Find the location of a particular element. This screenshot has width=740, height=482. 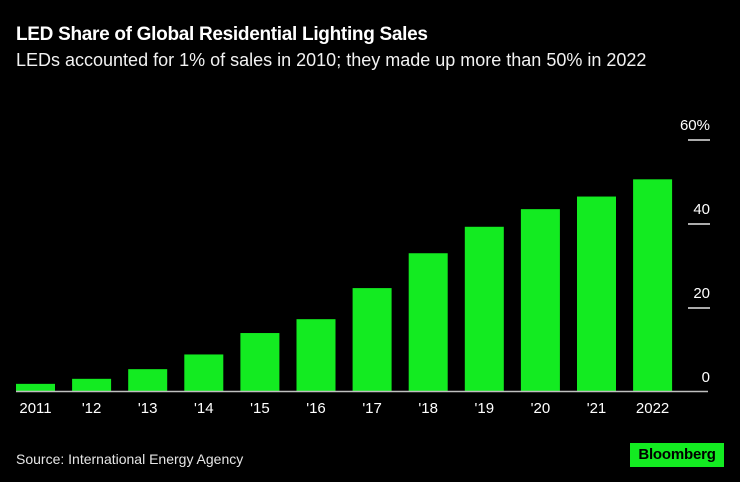

y-tick-label: 20 is located at coordinates (701, 293).